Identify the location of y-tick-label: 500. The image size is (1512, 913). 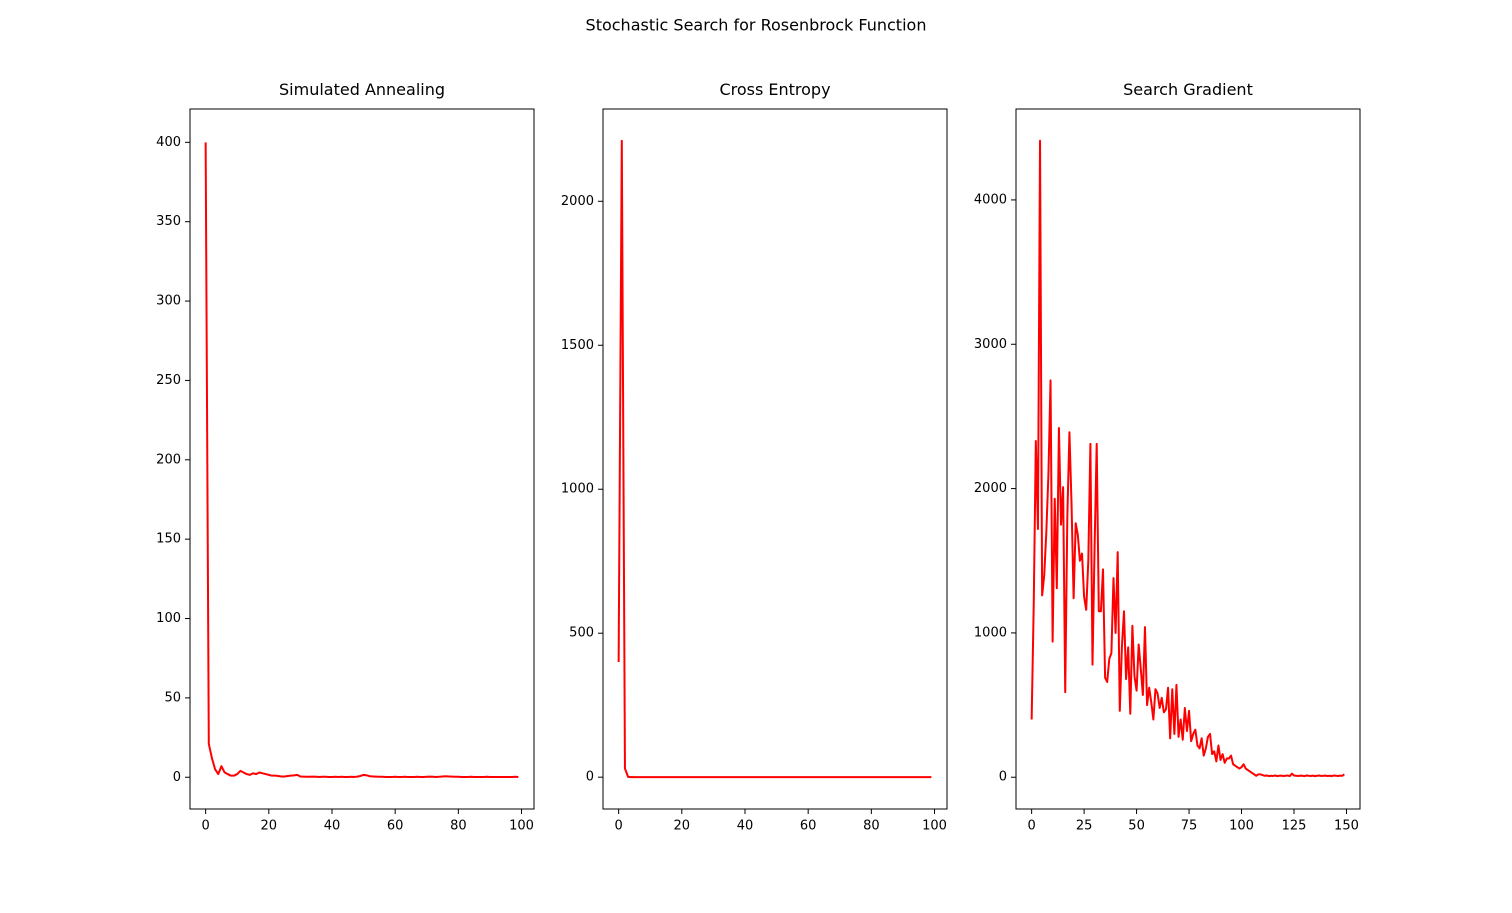
(581, 633).